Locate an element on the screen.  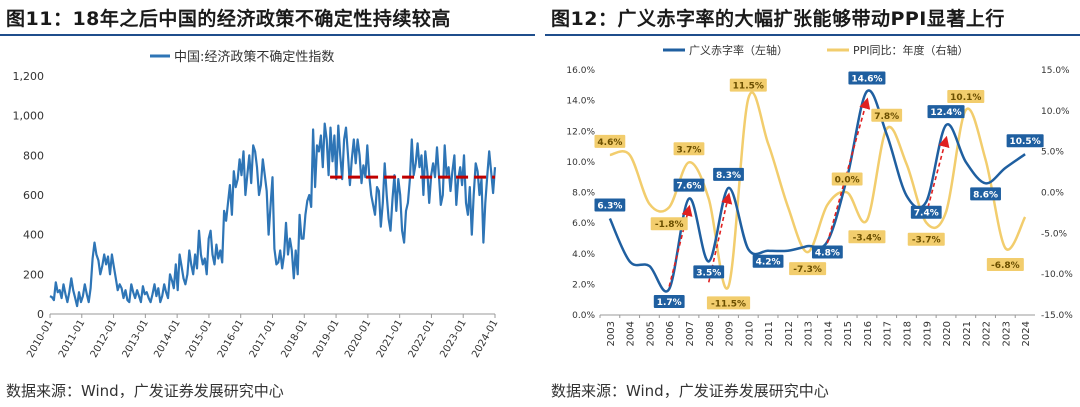
right-y-tick-label: 5.0% is located at coordinates (1052, 153).